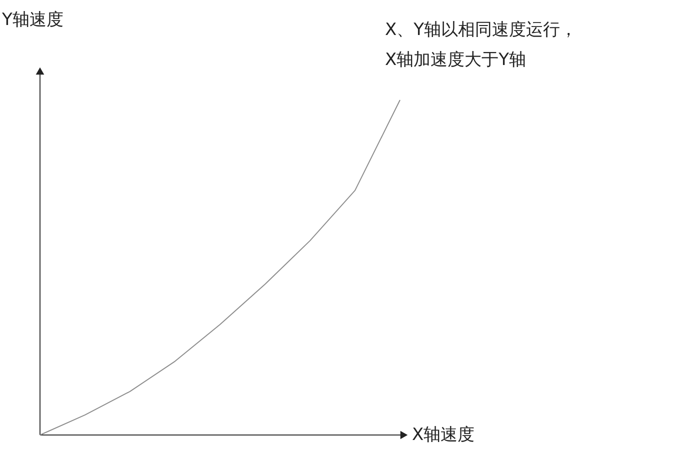 This screenshot has width=673, height=450. What do you see at coordinates (32, 20) in the screenshot?
I see `y-axis-title: Y轴速度` at bounding box center [32, 20].